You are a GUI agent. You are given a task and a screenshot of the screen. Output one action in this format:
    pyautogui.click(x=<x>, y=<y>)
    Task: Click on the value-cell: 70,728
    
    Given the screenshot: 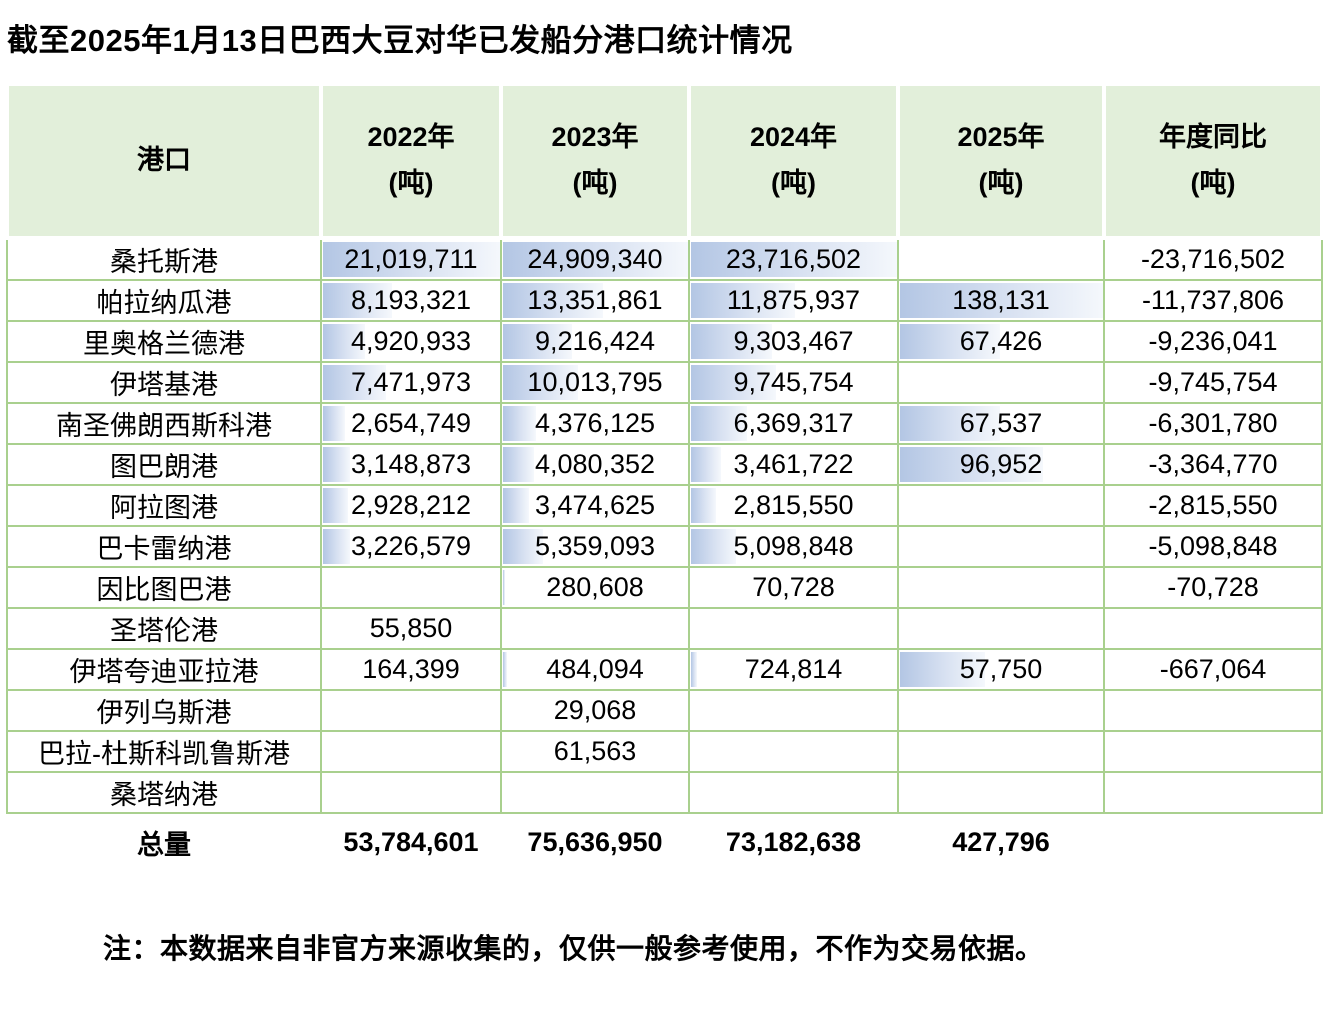 What is the action you would take?
    pyautogui.click(x=793, y=587)
    